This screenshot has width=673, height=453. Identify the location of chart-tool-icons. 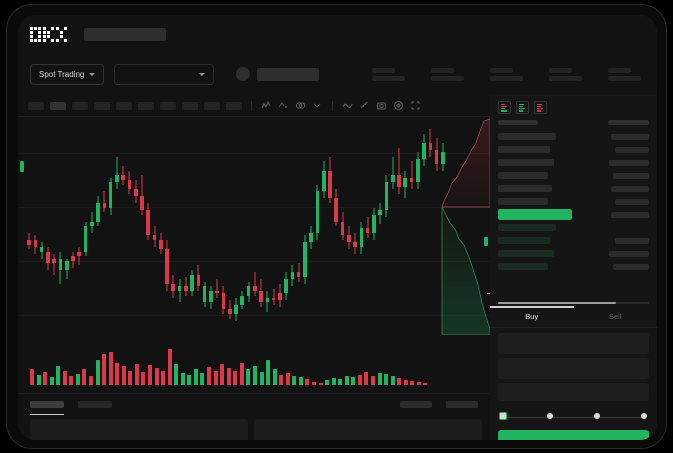
(341, 105).